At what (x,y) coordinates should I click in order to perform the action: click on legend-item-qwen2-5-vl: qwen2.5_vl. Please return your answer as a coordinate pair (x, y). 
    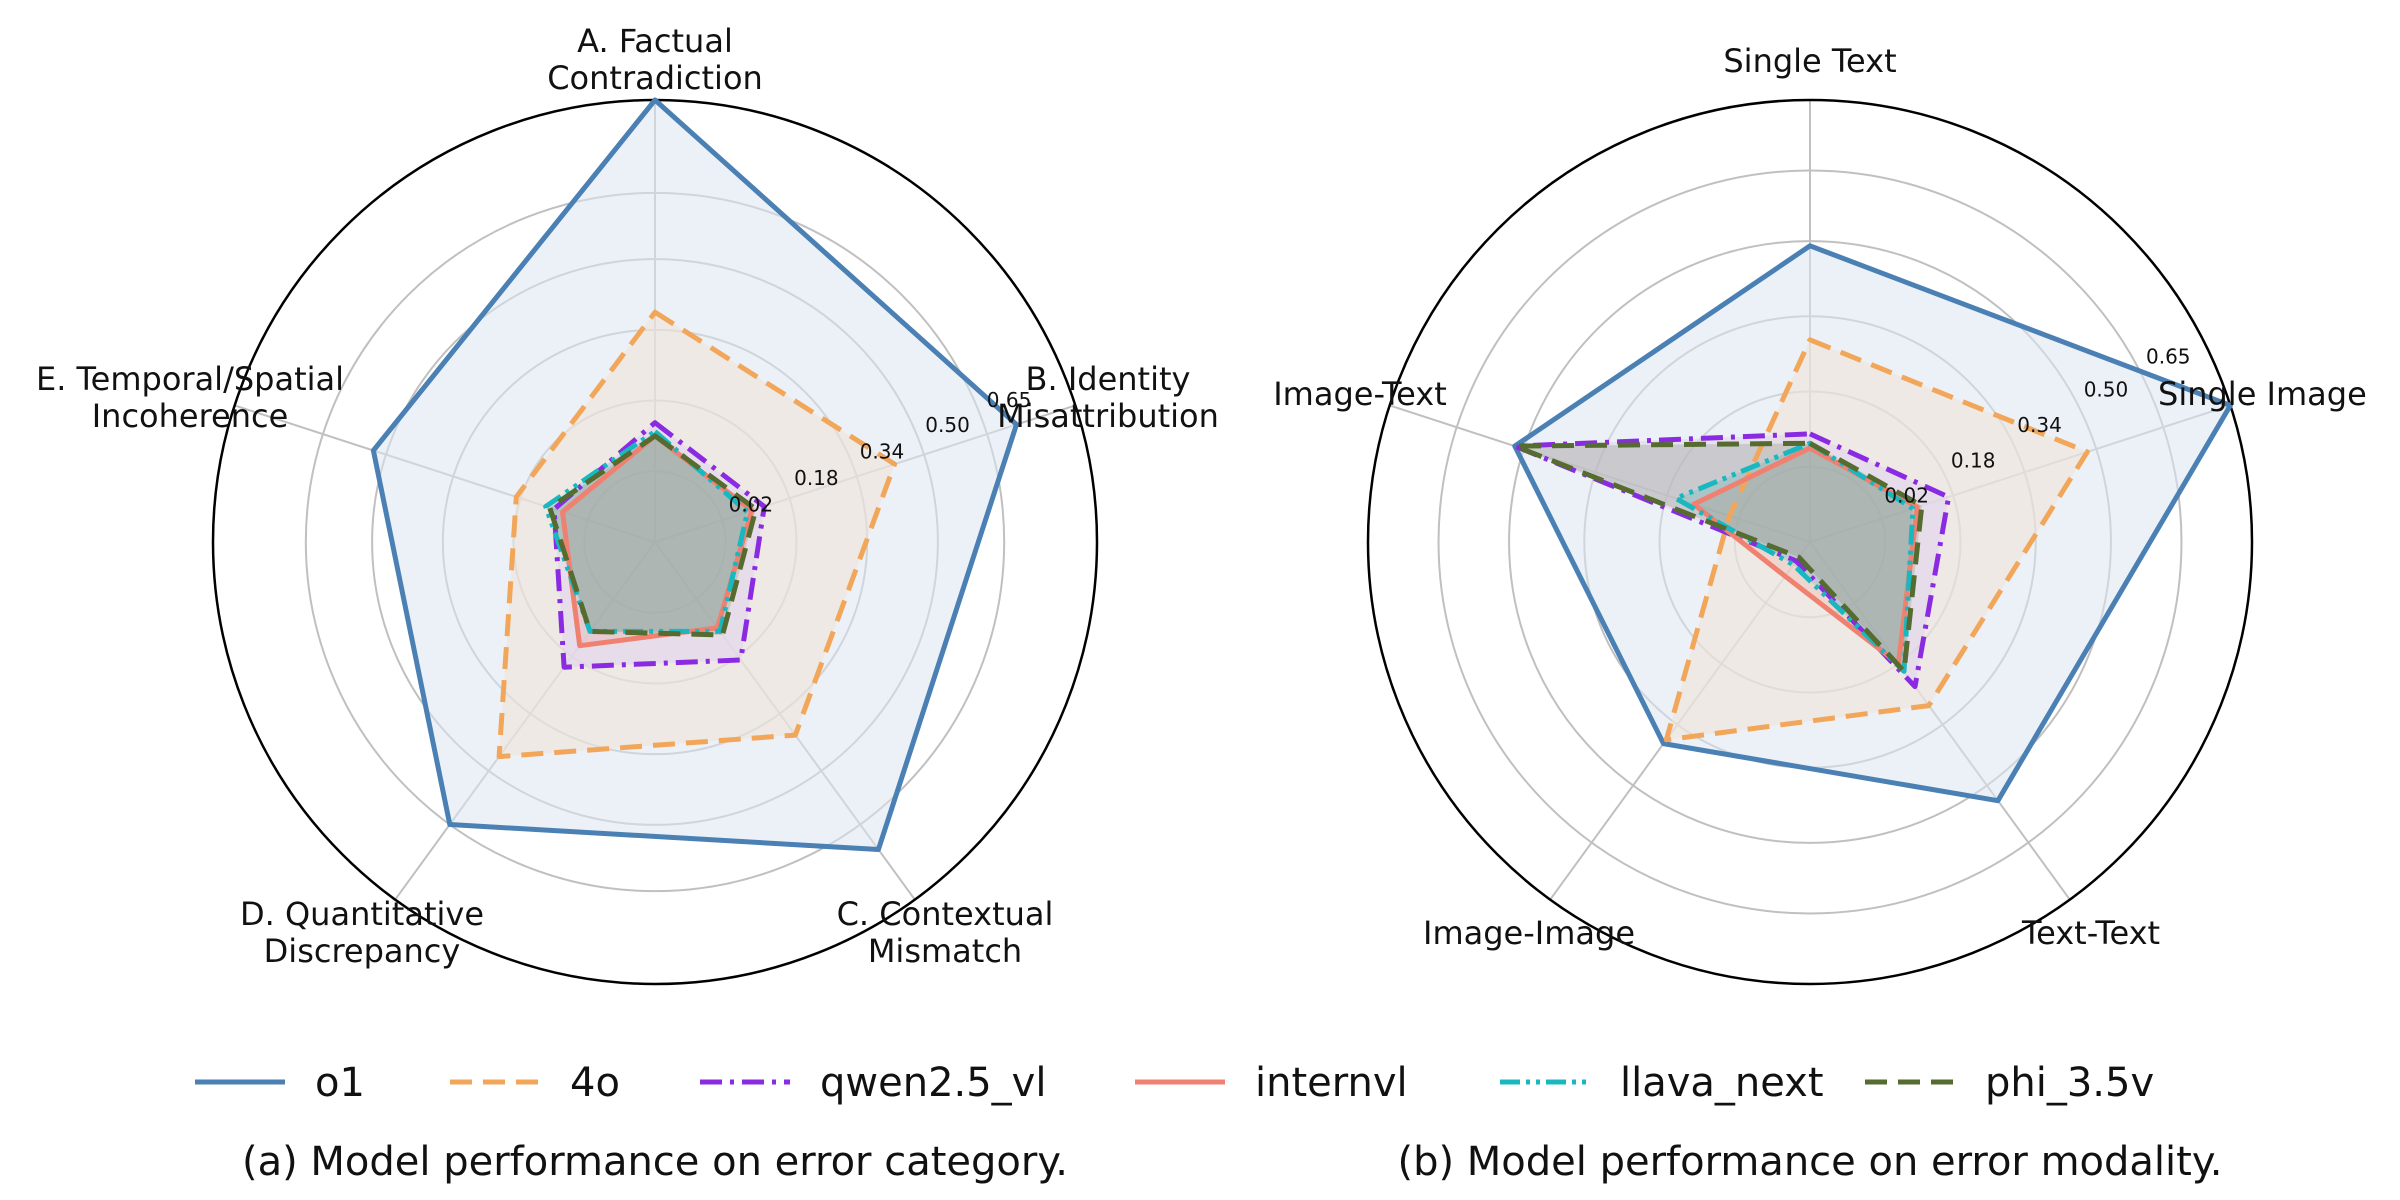
    Looking at the image, I should click on (873, 1083).